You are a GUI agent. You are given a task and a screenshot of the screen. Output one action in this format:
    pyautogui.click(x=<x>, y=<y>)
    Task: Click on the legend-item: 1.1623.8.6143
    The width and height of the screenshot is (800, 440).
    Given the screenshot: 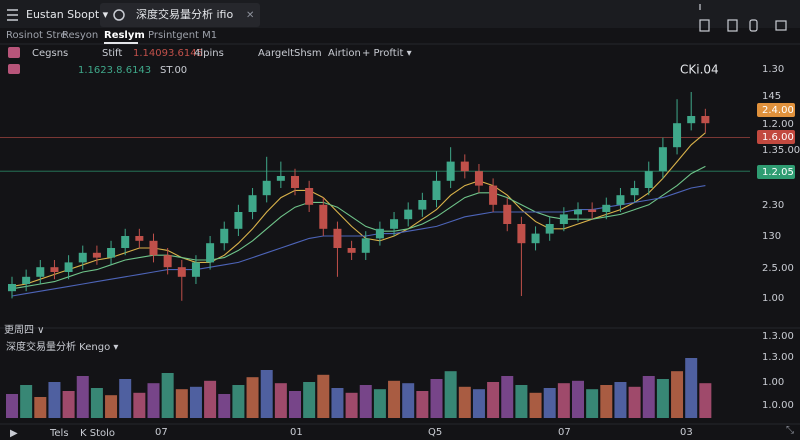 What is the action you would take?
    pyautogui.click(x=114, y=70)
    